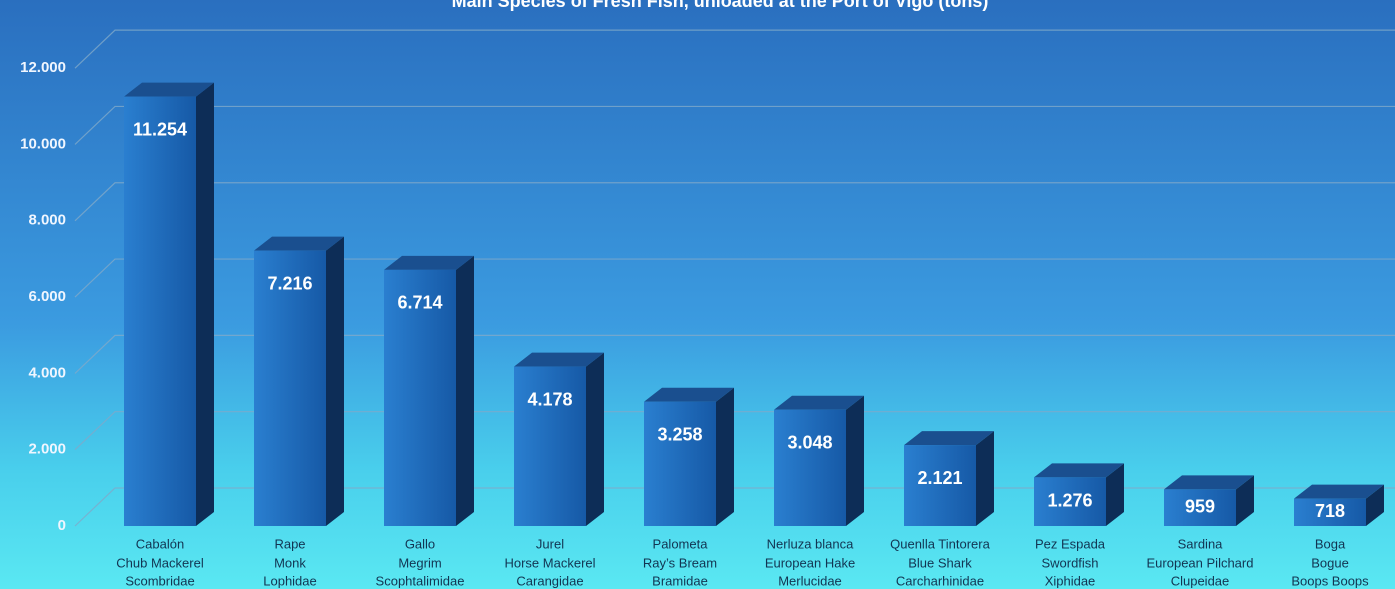 This screenshot has height=589, width=1395. What do you see at coordinates (940, 562) in the screenshot?
I see `x-tick-english: Blue Shark` at bounding box center [940, 562].